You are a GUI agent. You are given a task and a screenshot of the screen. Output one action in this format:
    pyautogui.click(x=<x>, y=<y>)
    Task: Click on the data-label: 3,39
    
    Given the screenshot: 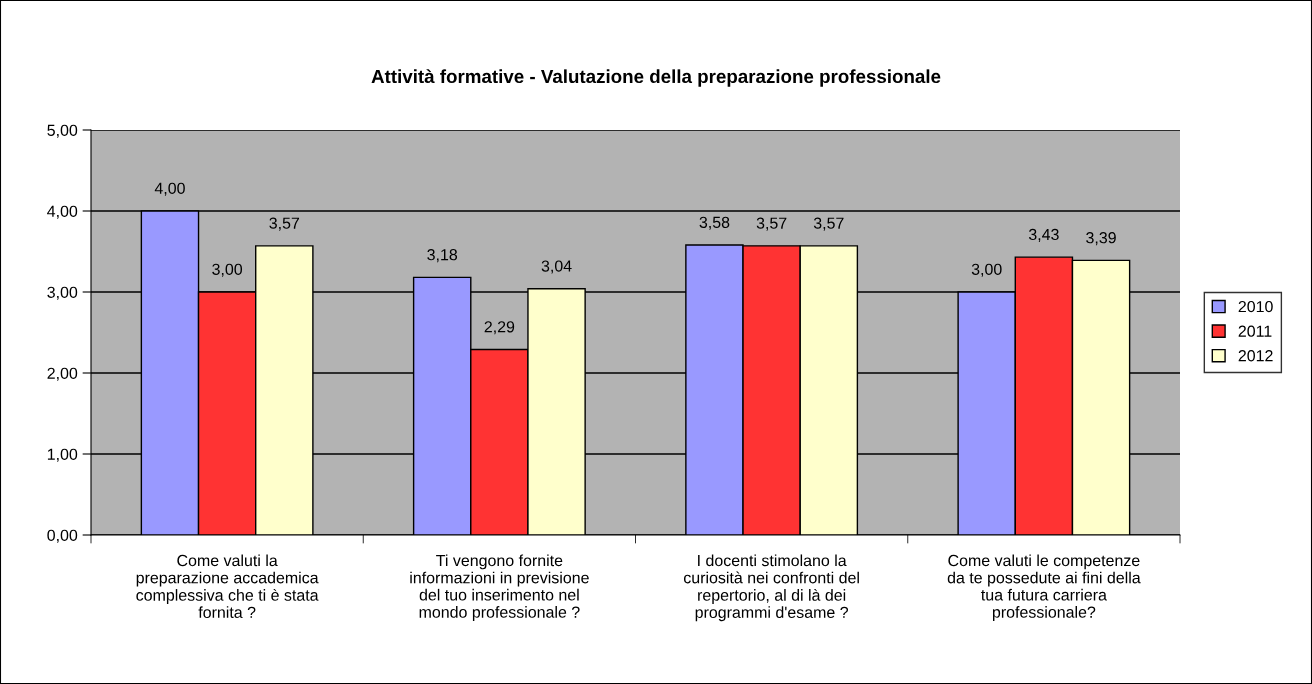 What is the action you would take?
    pyautogui.click(x=1101, y=239)
    